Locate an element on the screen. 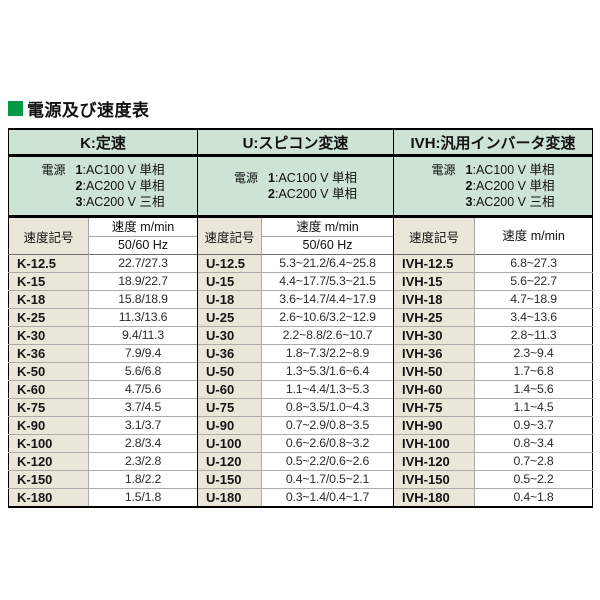 The width and height of the screenshot is (600, 600). speed-value-cell: 0.5~2.2 is located at coordinates (533, 479).